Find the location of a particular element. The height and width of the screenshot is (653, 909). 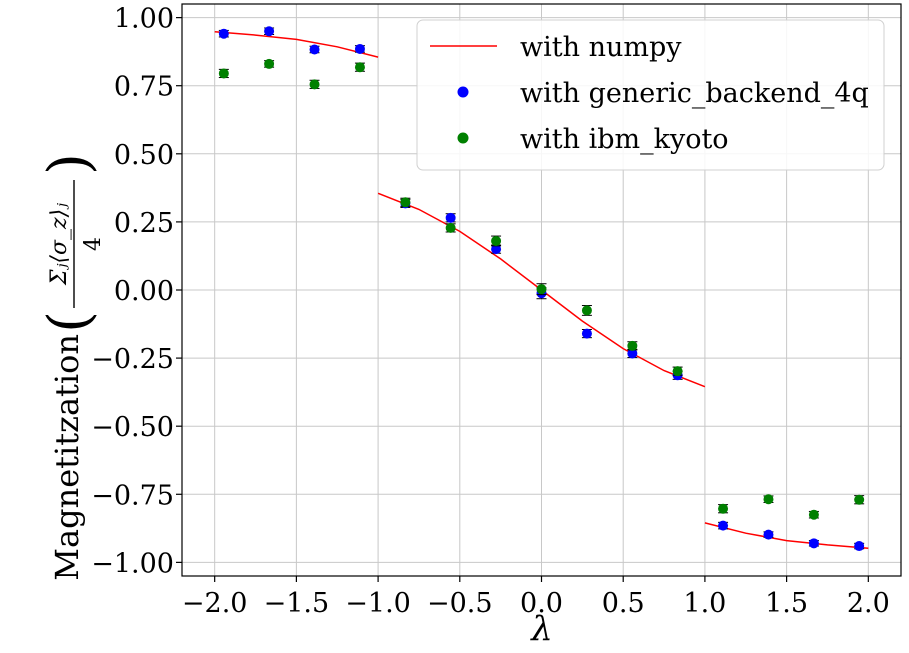

legend-label-numpy: with numpy is located at coordinates (601, 47).